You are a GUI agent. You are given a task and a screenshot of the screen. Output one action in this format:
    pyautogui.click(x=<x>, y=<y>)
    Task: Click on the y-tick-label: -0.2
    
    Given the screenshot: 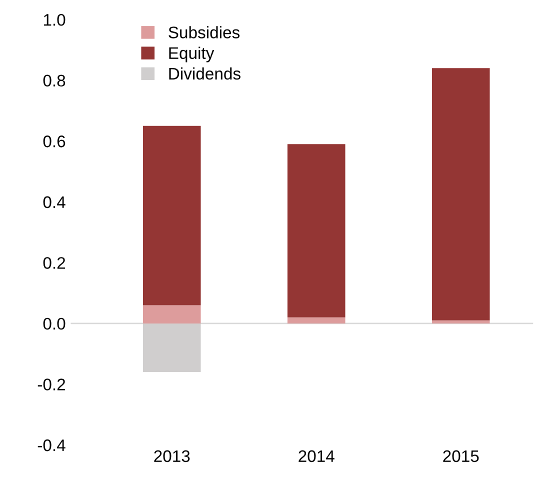 What is the action you would take?
    pyautogui.click(x=52, y=384)
    